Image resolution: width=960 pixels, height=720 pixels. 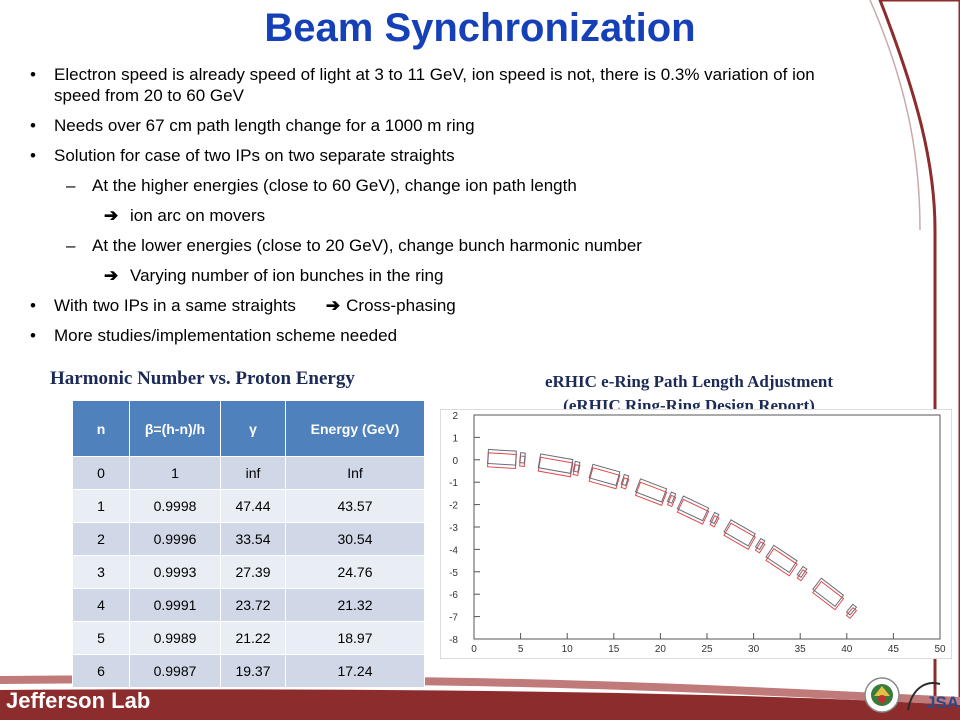 I want to click on table-row: 2 0.9996 33.54 30.54, so click(x=248, y=539).